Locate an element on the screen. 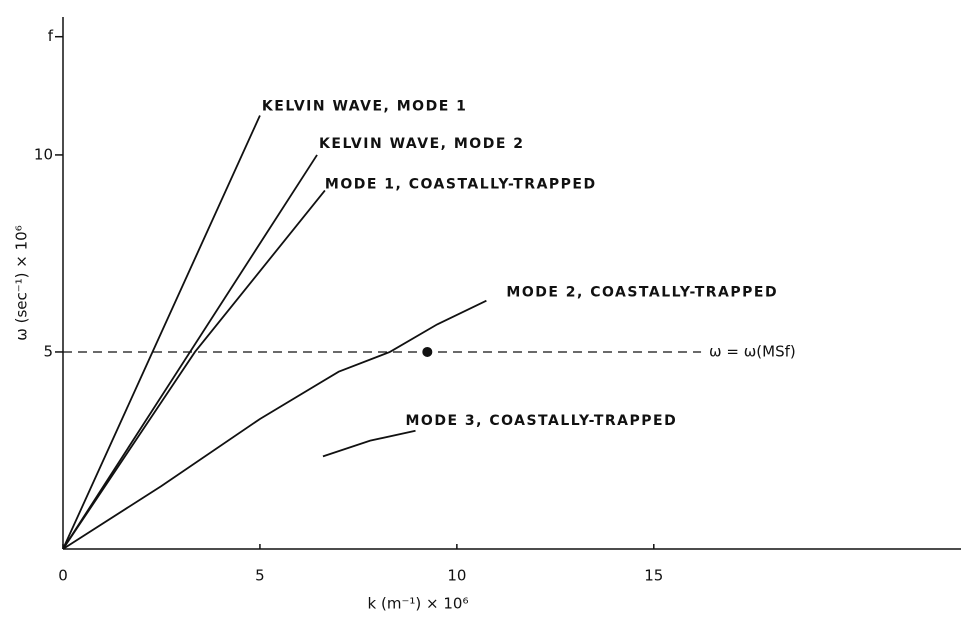 Image resolution: width=968 pixels, height=627 pixels. curve-label: MODE 2, COASTALLY-TRAPPED is located at coordinates (642, 293).